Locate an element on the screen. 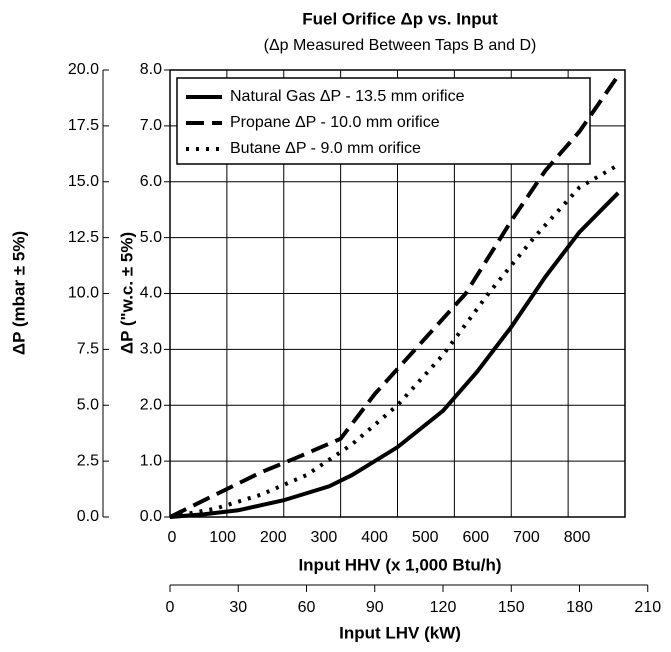 The image size is (671, 652). y2-tick-label: 2.5 is located at coordinates (88, 460).